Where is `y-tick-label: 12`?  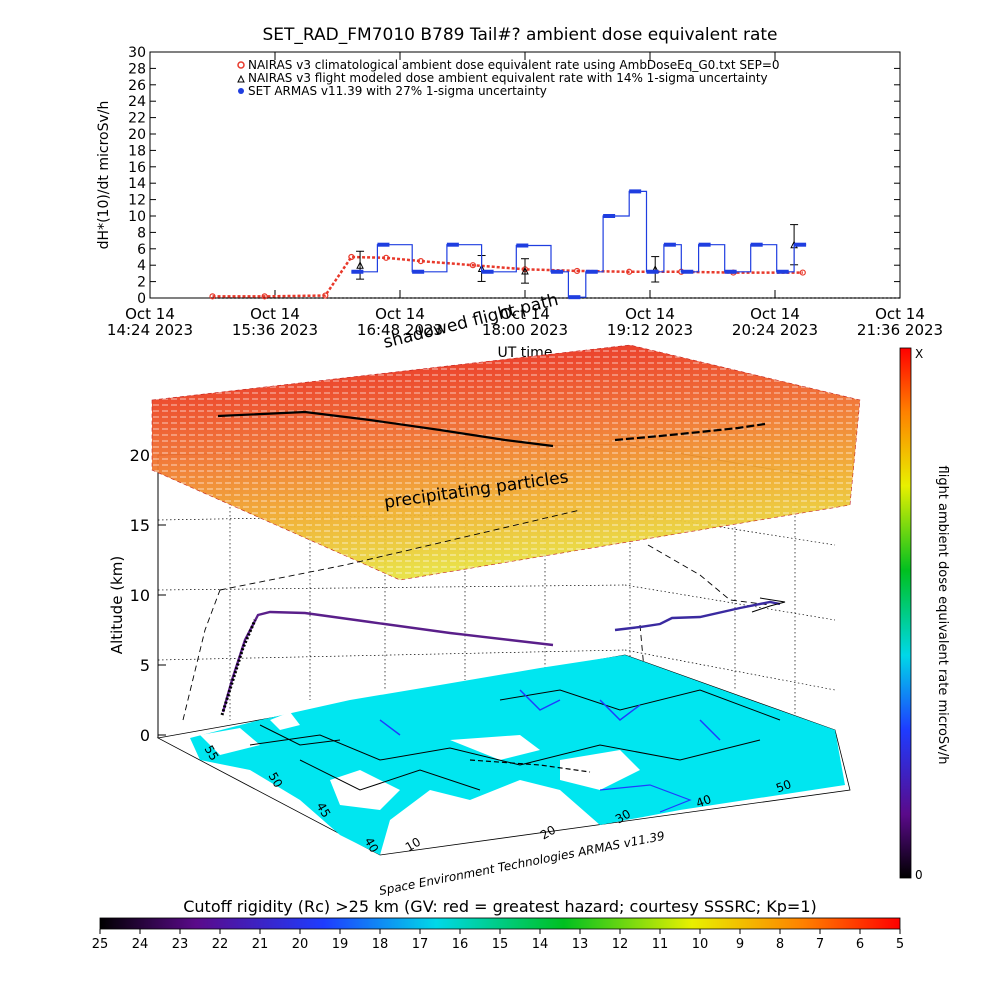 y-tick-label: 12 is located at coordinates (137, 201).